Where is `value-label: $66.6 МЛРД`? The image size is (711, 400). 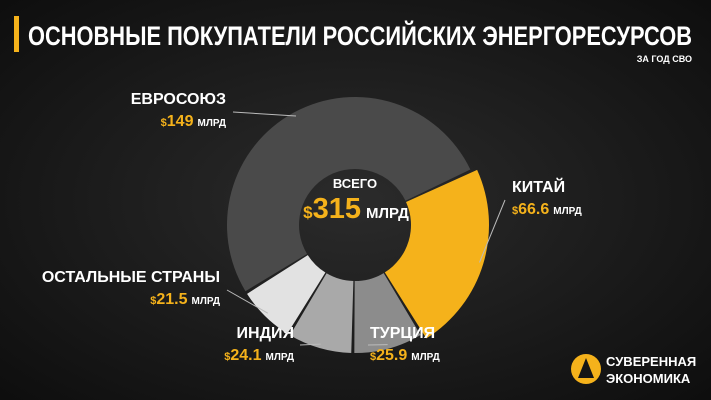
value-label: $66.6 МЛРД is located at coordinates (547, 209).